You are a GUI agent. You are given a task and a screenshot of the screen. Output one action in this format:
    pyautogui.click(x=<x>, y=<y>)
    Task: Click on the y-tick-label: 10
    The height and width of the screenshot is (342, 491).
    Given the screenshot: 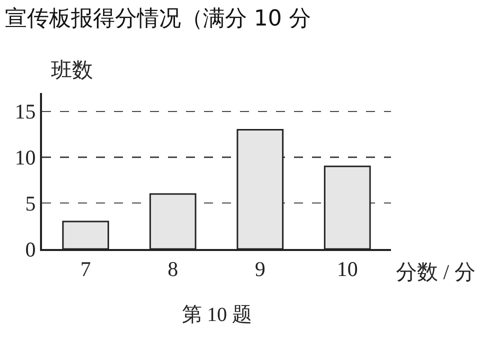 What is the action you would take?
    pyautogui.click(x=25, y=158)
    